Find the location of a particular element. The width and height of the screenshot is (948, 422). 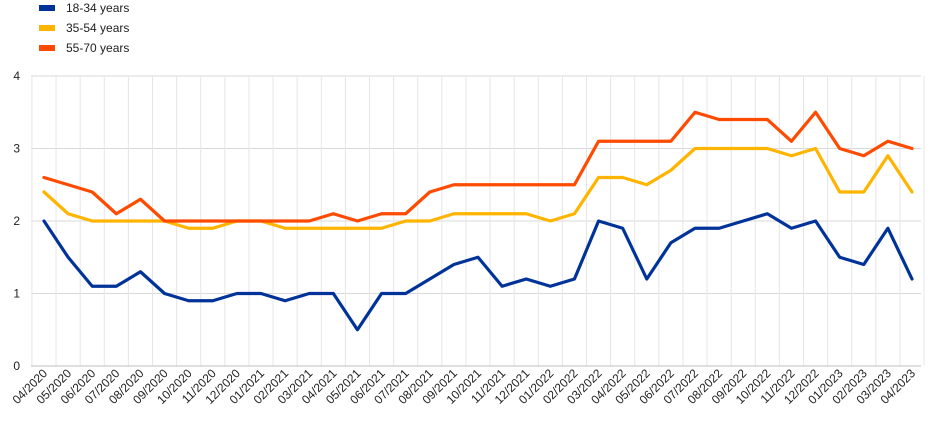

legend-label: 18-34 years is located at coordinates (97, 8).